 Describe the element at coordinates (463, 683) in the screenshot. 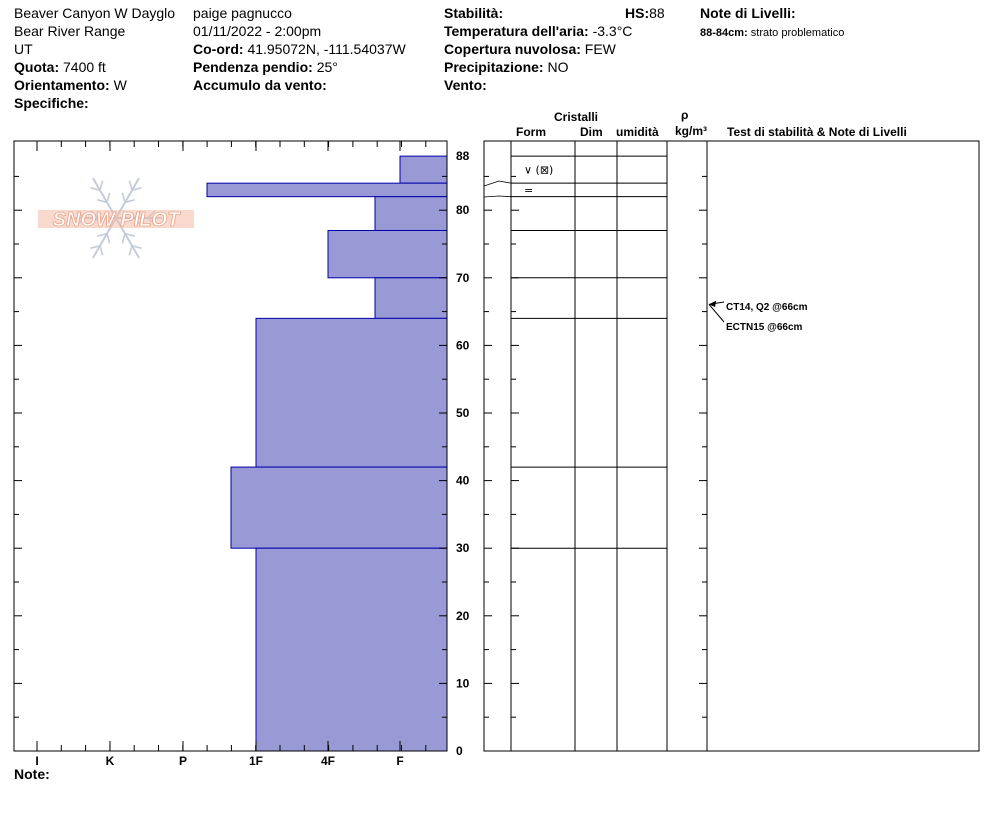

I see `y-tick-label: 10` at that location.